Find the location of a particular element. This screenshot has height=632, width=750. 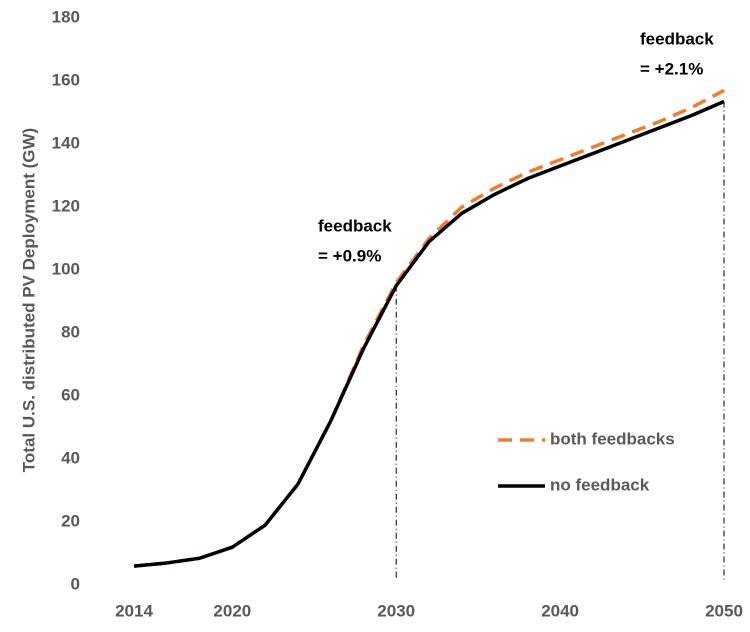

y-tick-label: 40 is located at coordinates (70, 457).